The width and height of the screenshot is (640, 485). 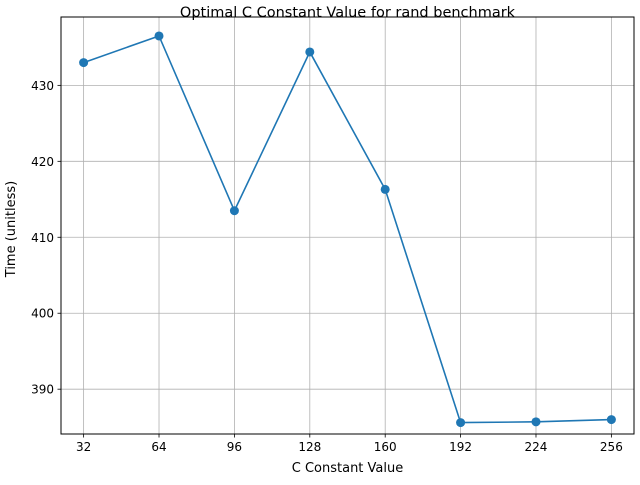 What do you see at coordinates (611, 447) in the screenshot?
I see `x-tick-label: 256` at bounding box center [611, 447].